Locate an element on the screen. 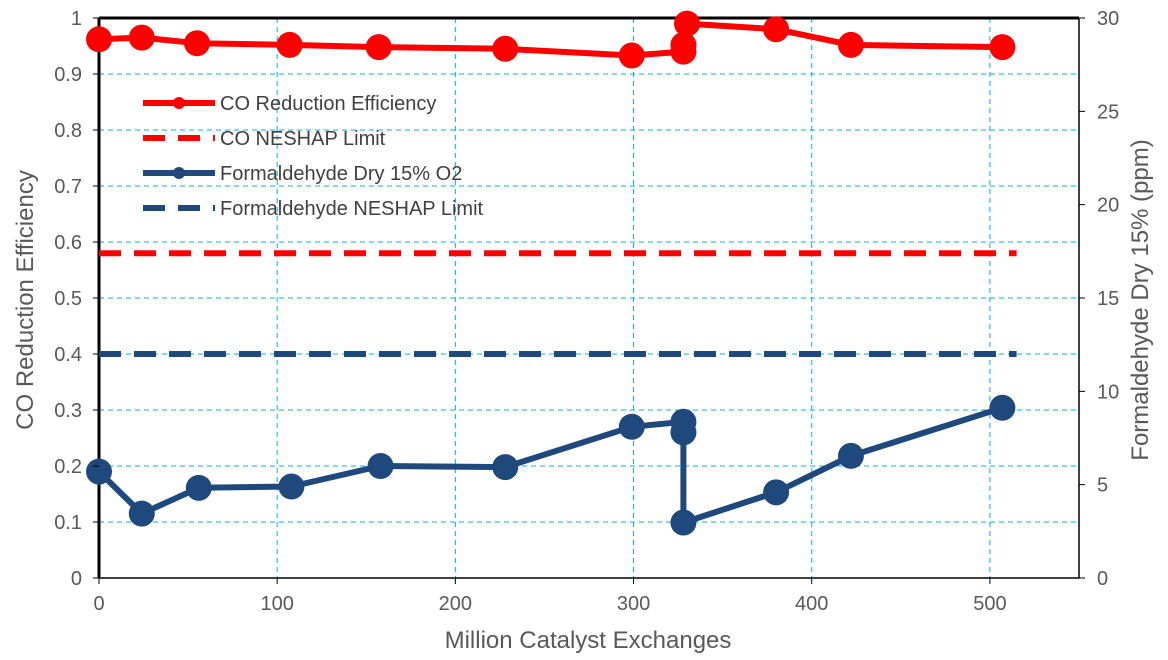 Image resolution: width=1168 pixels, height=660 pixels. y2-tick-label: 20 is located at coordinates (1108, 206).